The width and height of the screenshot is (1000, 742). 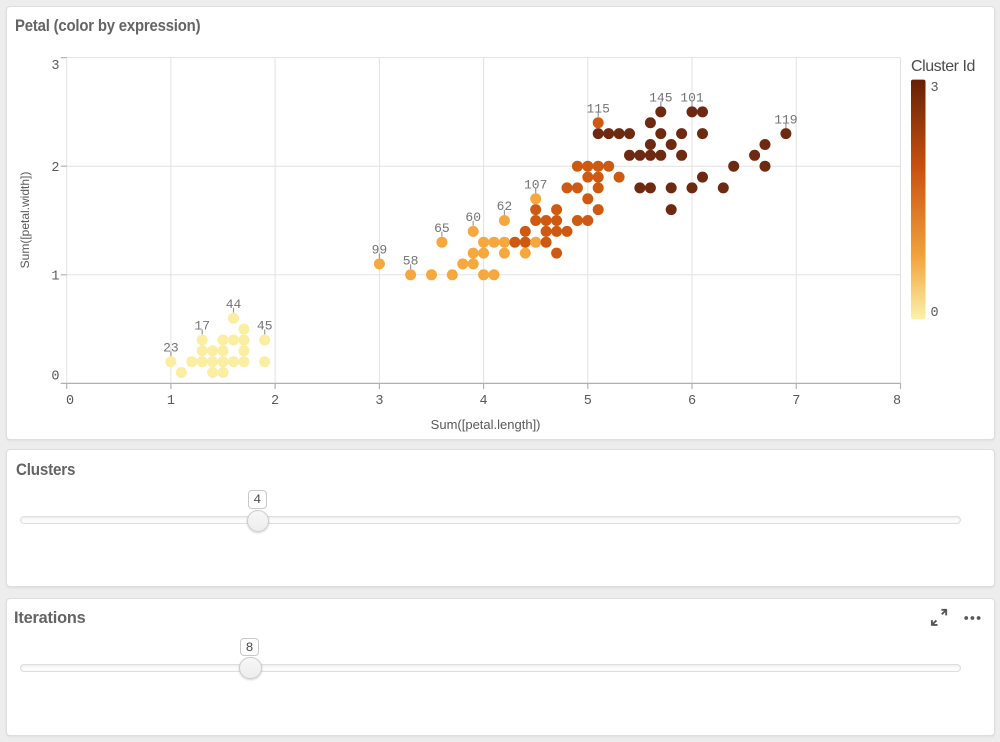 I want to click on svg-text: 65, so click(x=442, y=228).